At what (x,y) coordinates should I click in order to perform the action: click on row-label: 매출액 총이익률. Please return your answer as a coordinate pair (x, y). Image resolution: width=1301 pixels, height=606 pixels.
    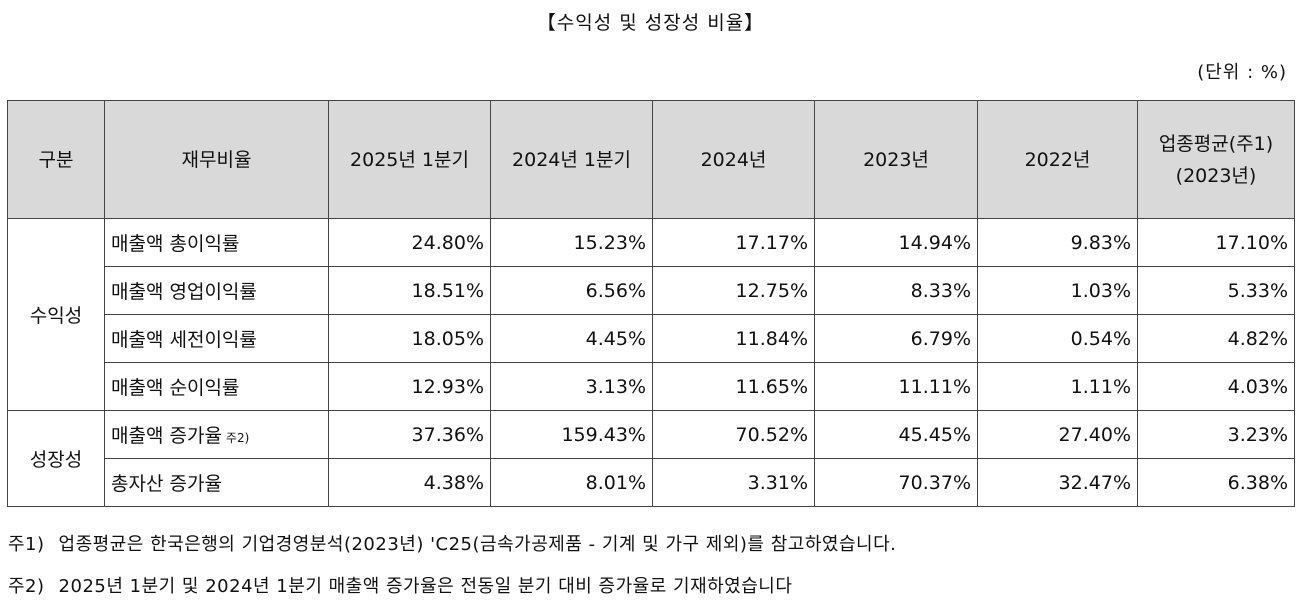
    Looking at the image, I should click on (216, 242).